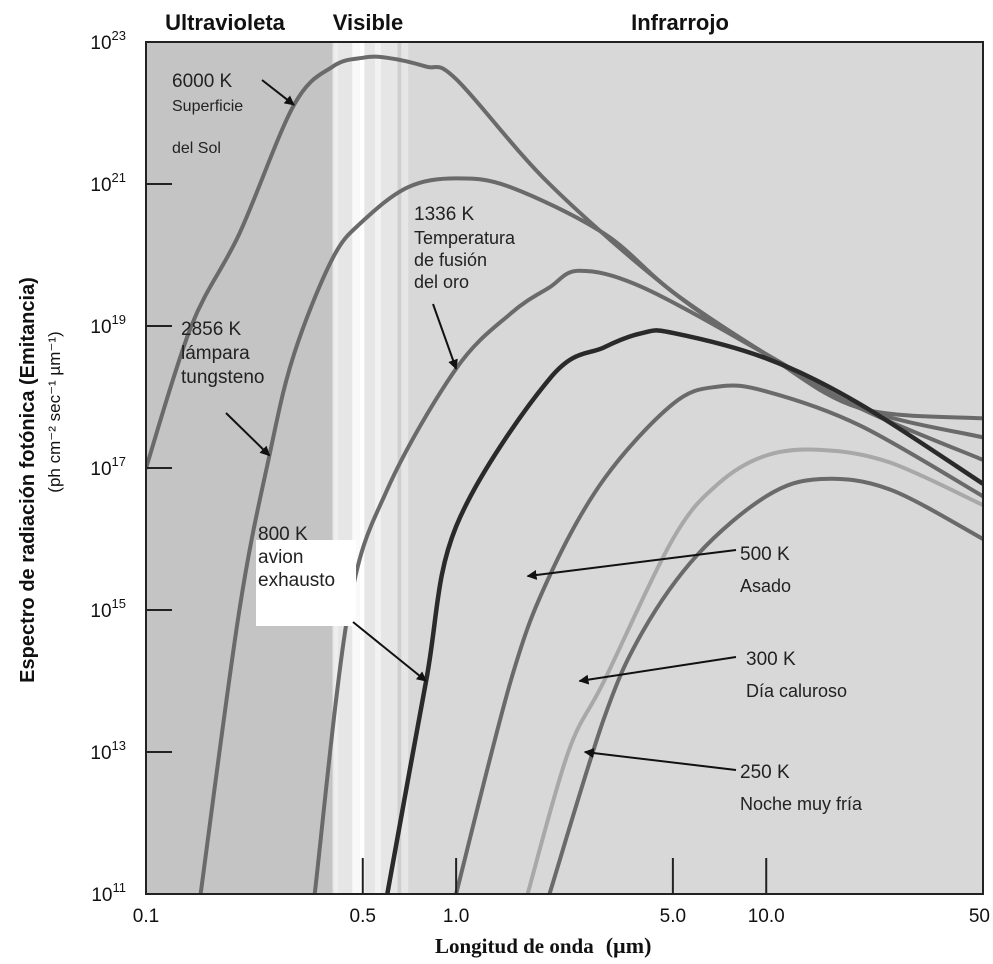 The image size is (993, 964). What do you see at coordinates (673, 916) in the screenshot?
I see `x-tick-label: 5.0` at bounding box center [673, 916].